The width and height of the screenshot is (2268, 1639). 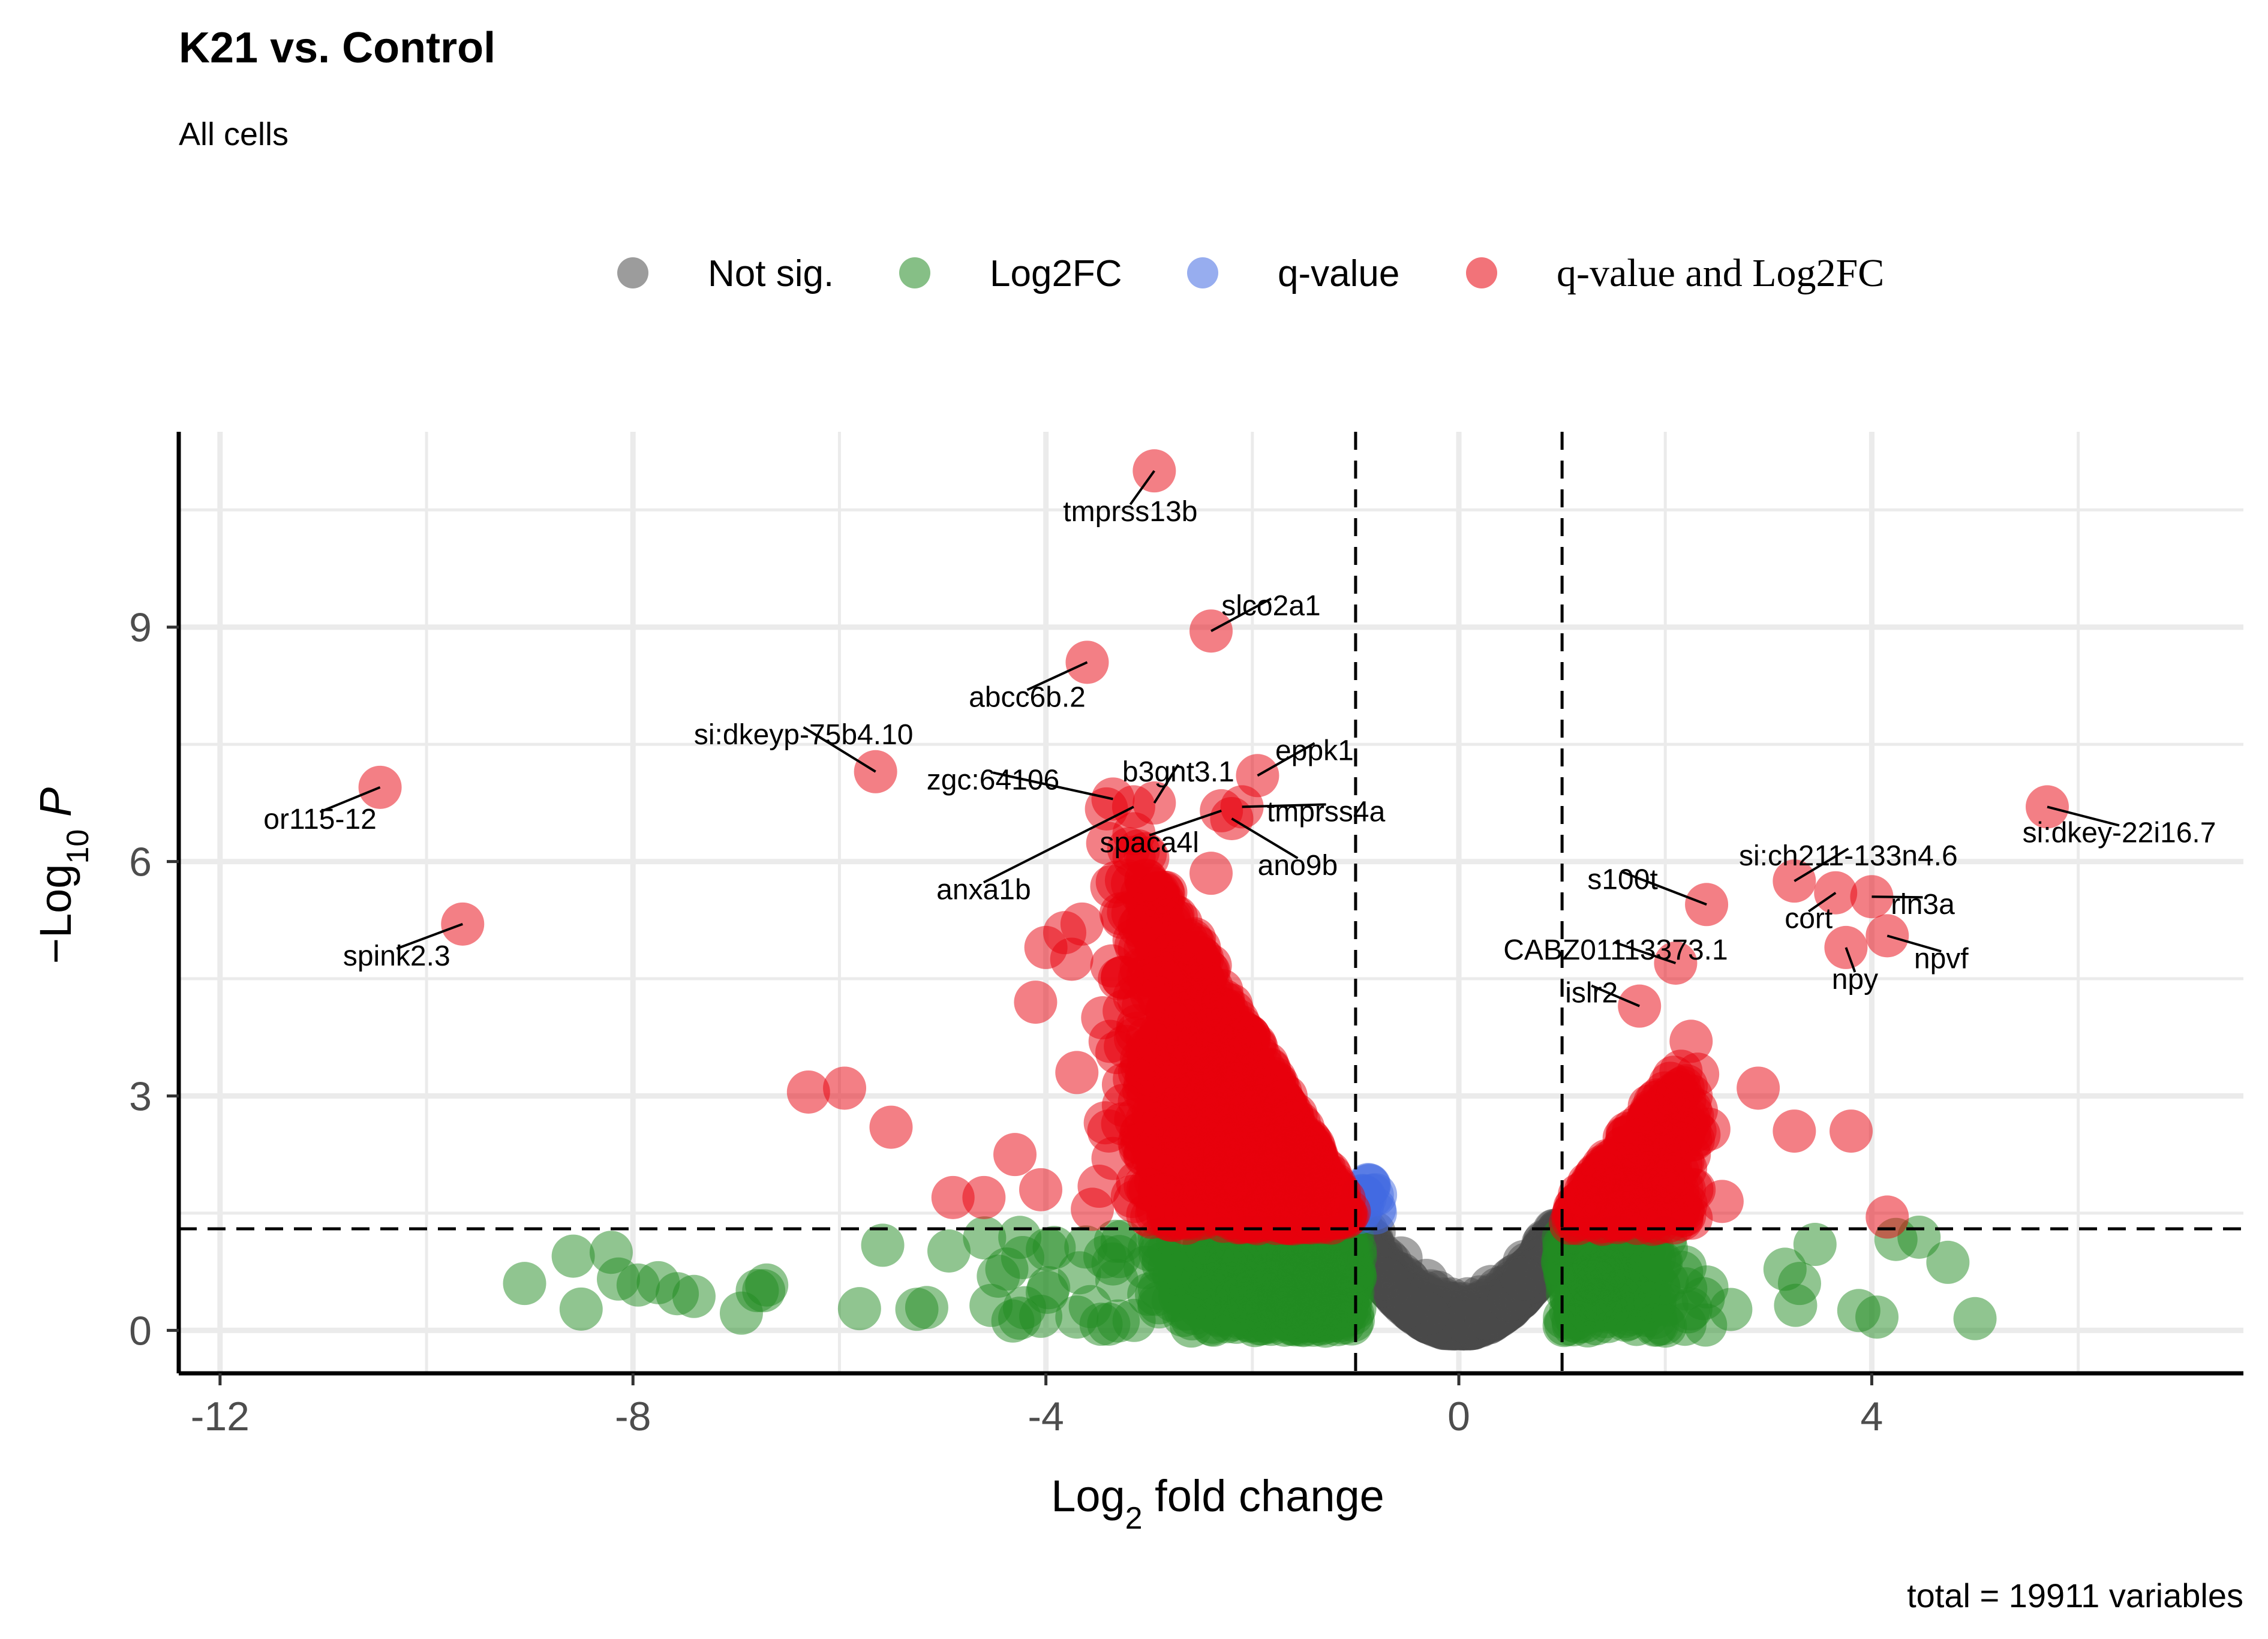 I want to click on chart-subtitle: All cells, so click(x=234, y=134).